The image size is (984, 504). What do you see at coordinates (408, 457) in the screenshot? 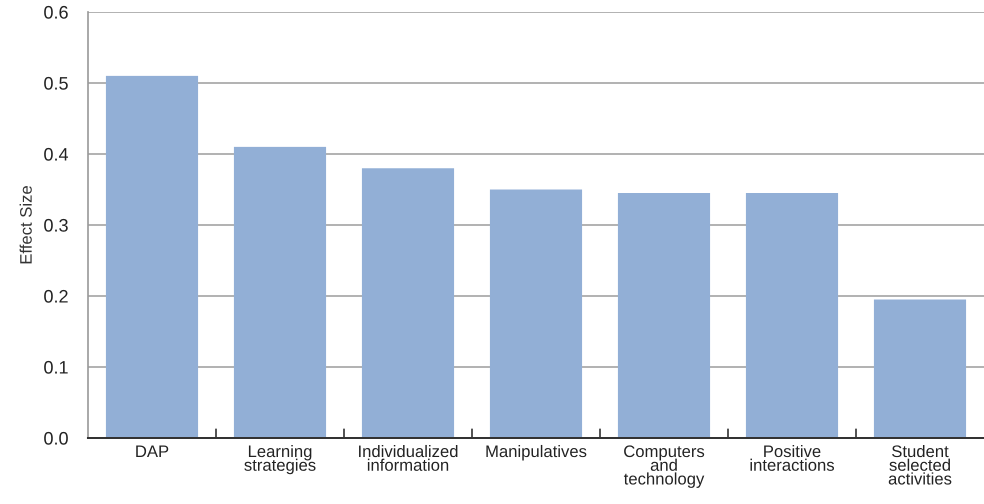
I see `x-tick-label: Individualized information` at bounding box center [408, 457].